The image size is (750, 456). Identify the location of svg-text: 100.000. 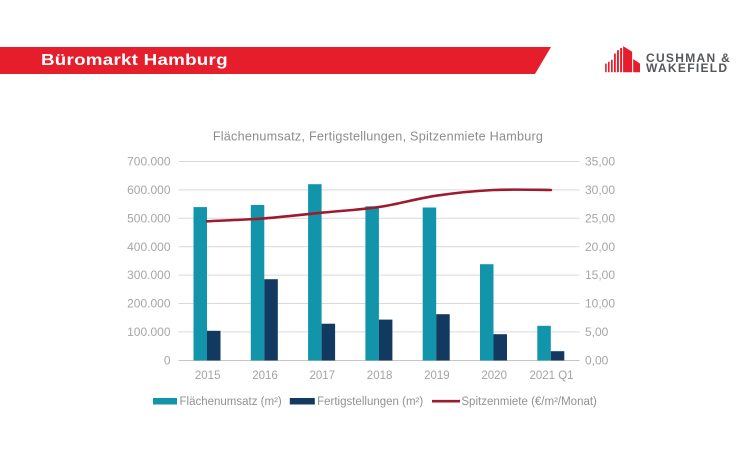
(149, 332).